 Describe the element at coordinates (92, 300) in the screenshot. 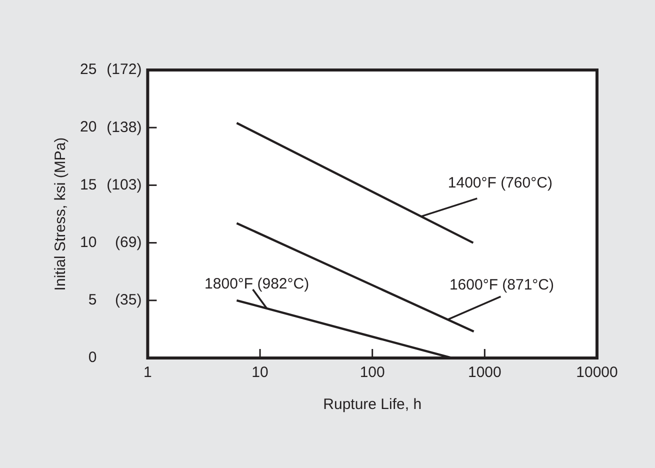

I see `y-tick-label: 5` at that location.